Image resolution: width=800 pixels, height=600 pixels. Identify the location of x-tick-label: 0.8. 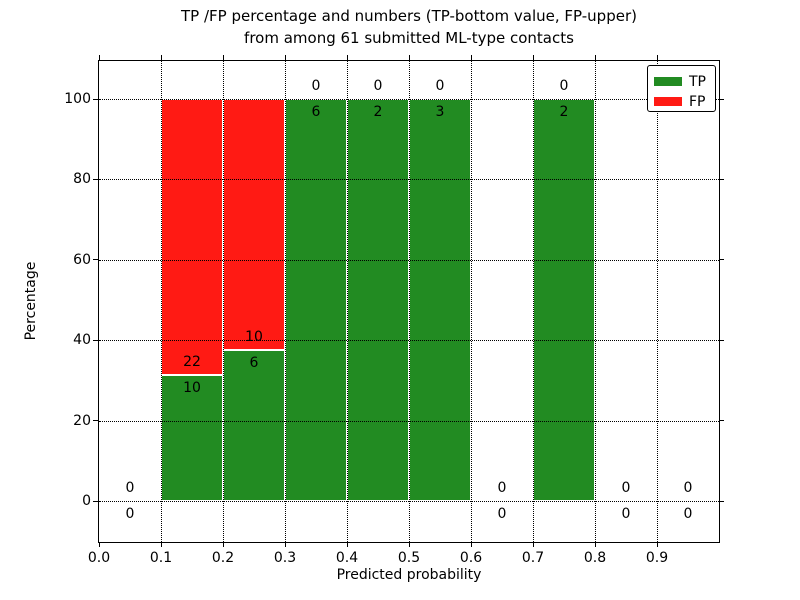
(595, 558).